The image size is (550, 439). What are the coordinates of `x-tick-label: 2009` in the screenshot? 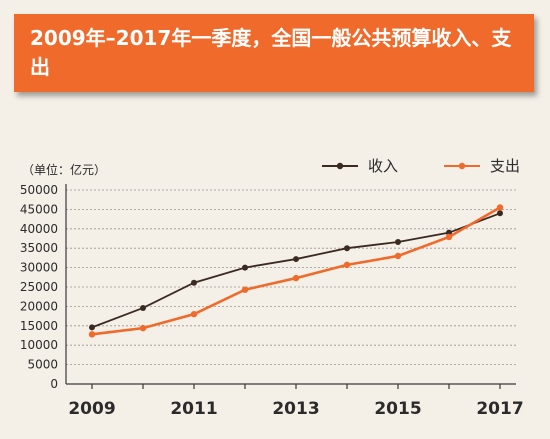 It's located at (91, 409).